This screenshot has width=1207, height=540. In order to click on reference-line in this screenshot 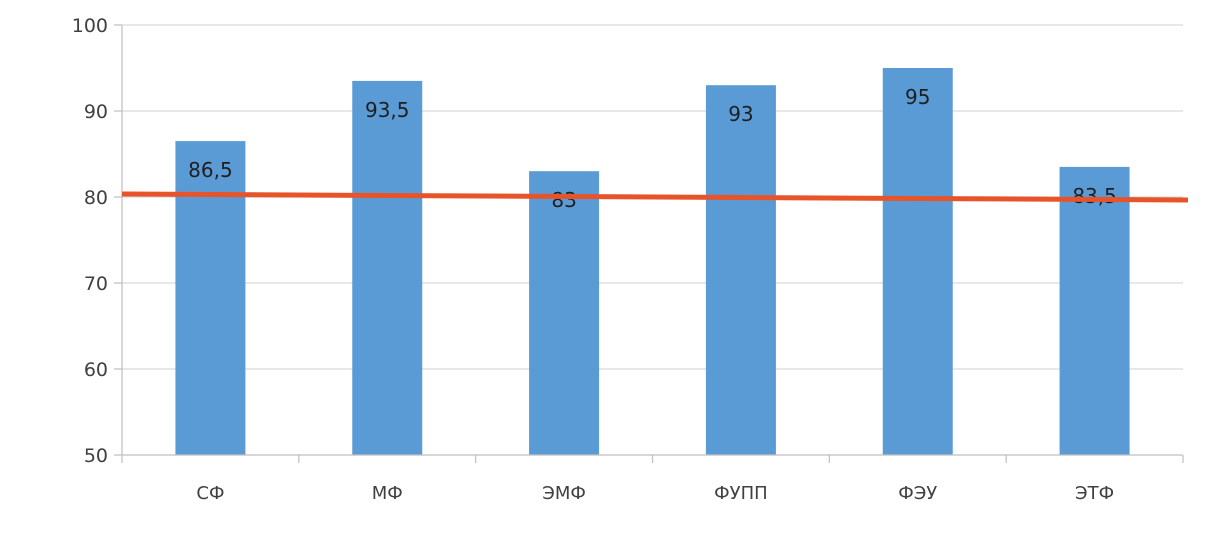, I will do `click(655, 197)`.